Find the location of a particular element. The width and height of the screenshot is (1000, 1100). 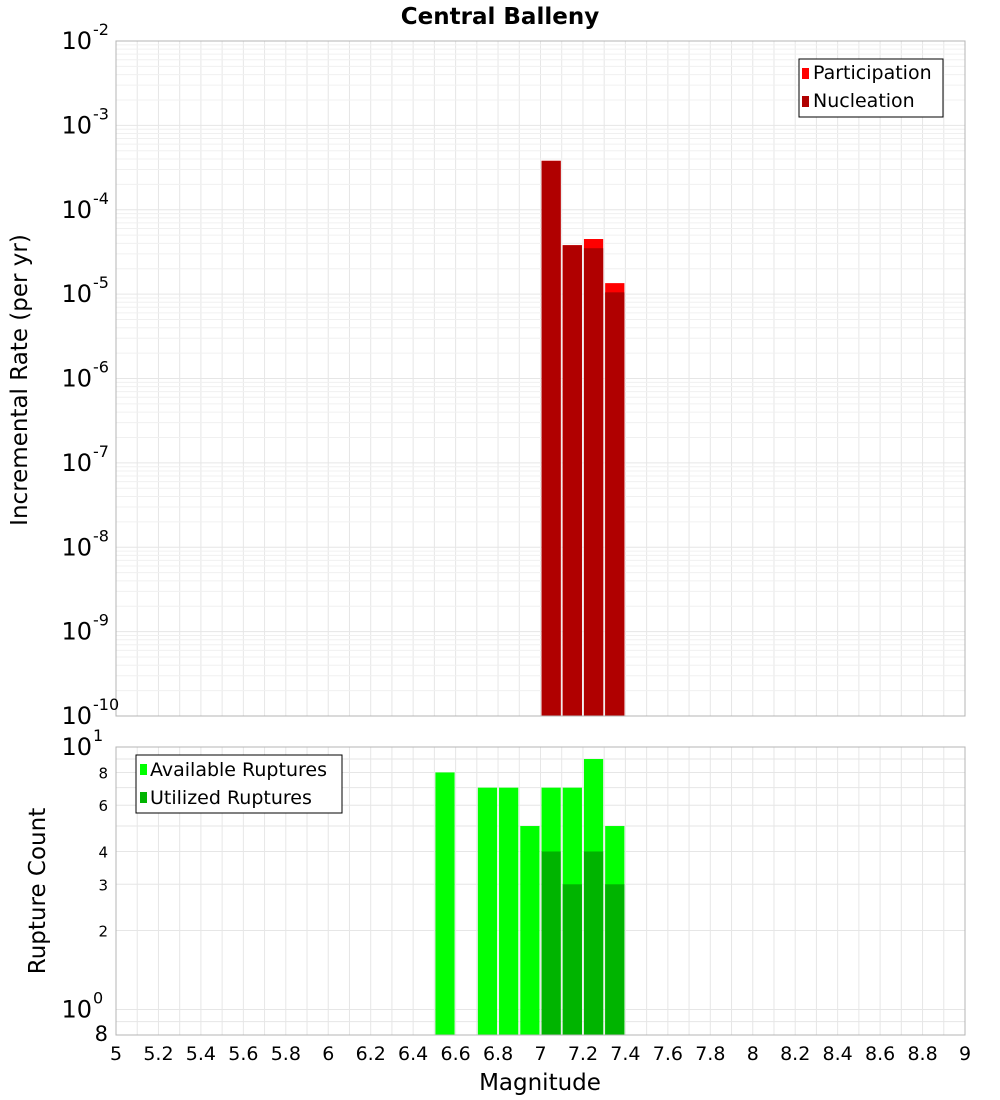

x-tick-9: 6.8 is located at coordinates (498, 1054).